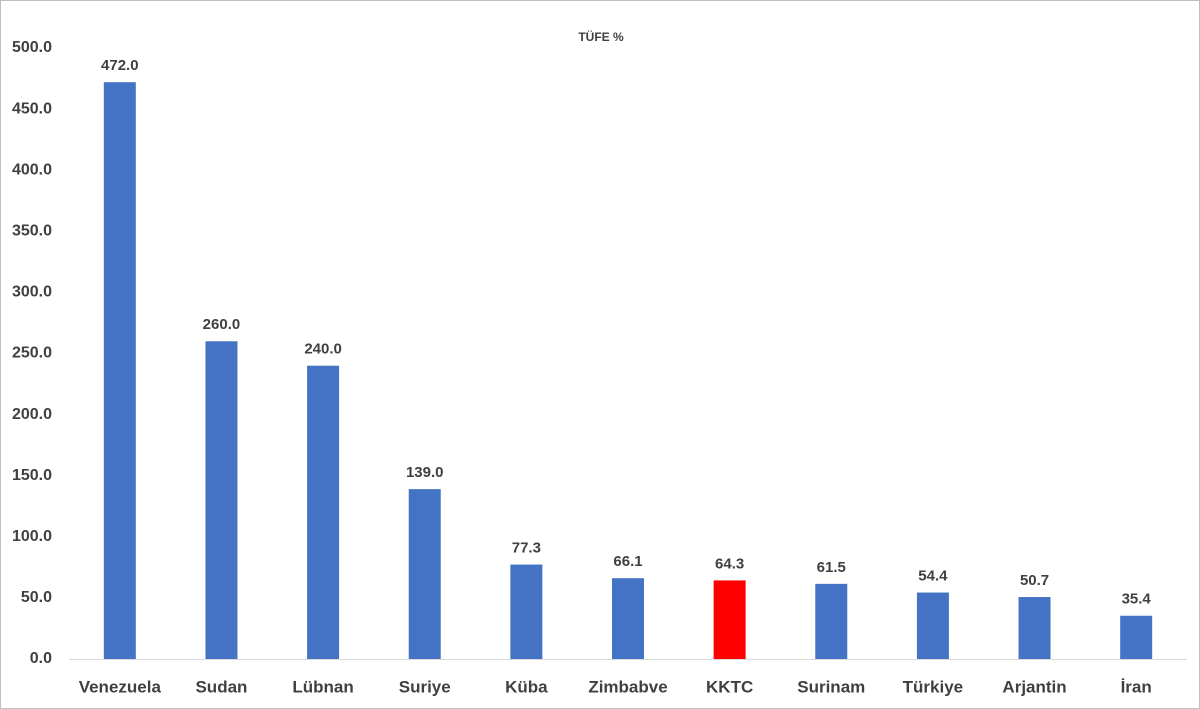 This screenshot has height=709, width=1200. What do you see at coordinates (32, 353) in the screenshot?
I see `y-tick-label: 250.0` at bounding box center [32, 353].